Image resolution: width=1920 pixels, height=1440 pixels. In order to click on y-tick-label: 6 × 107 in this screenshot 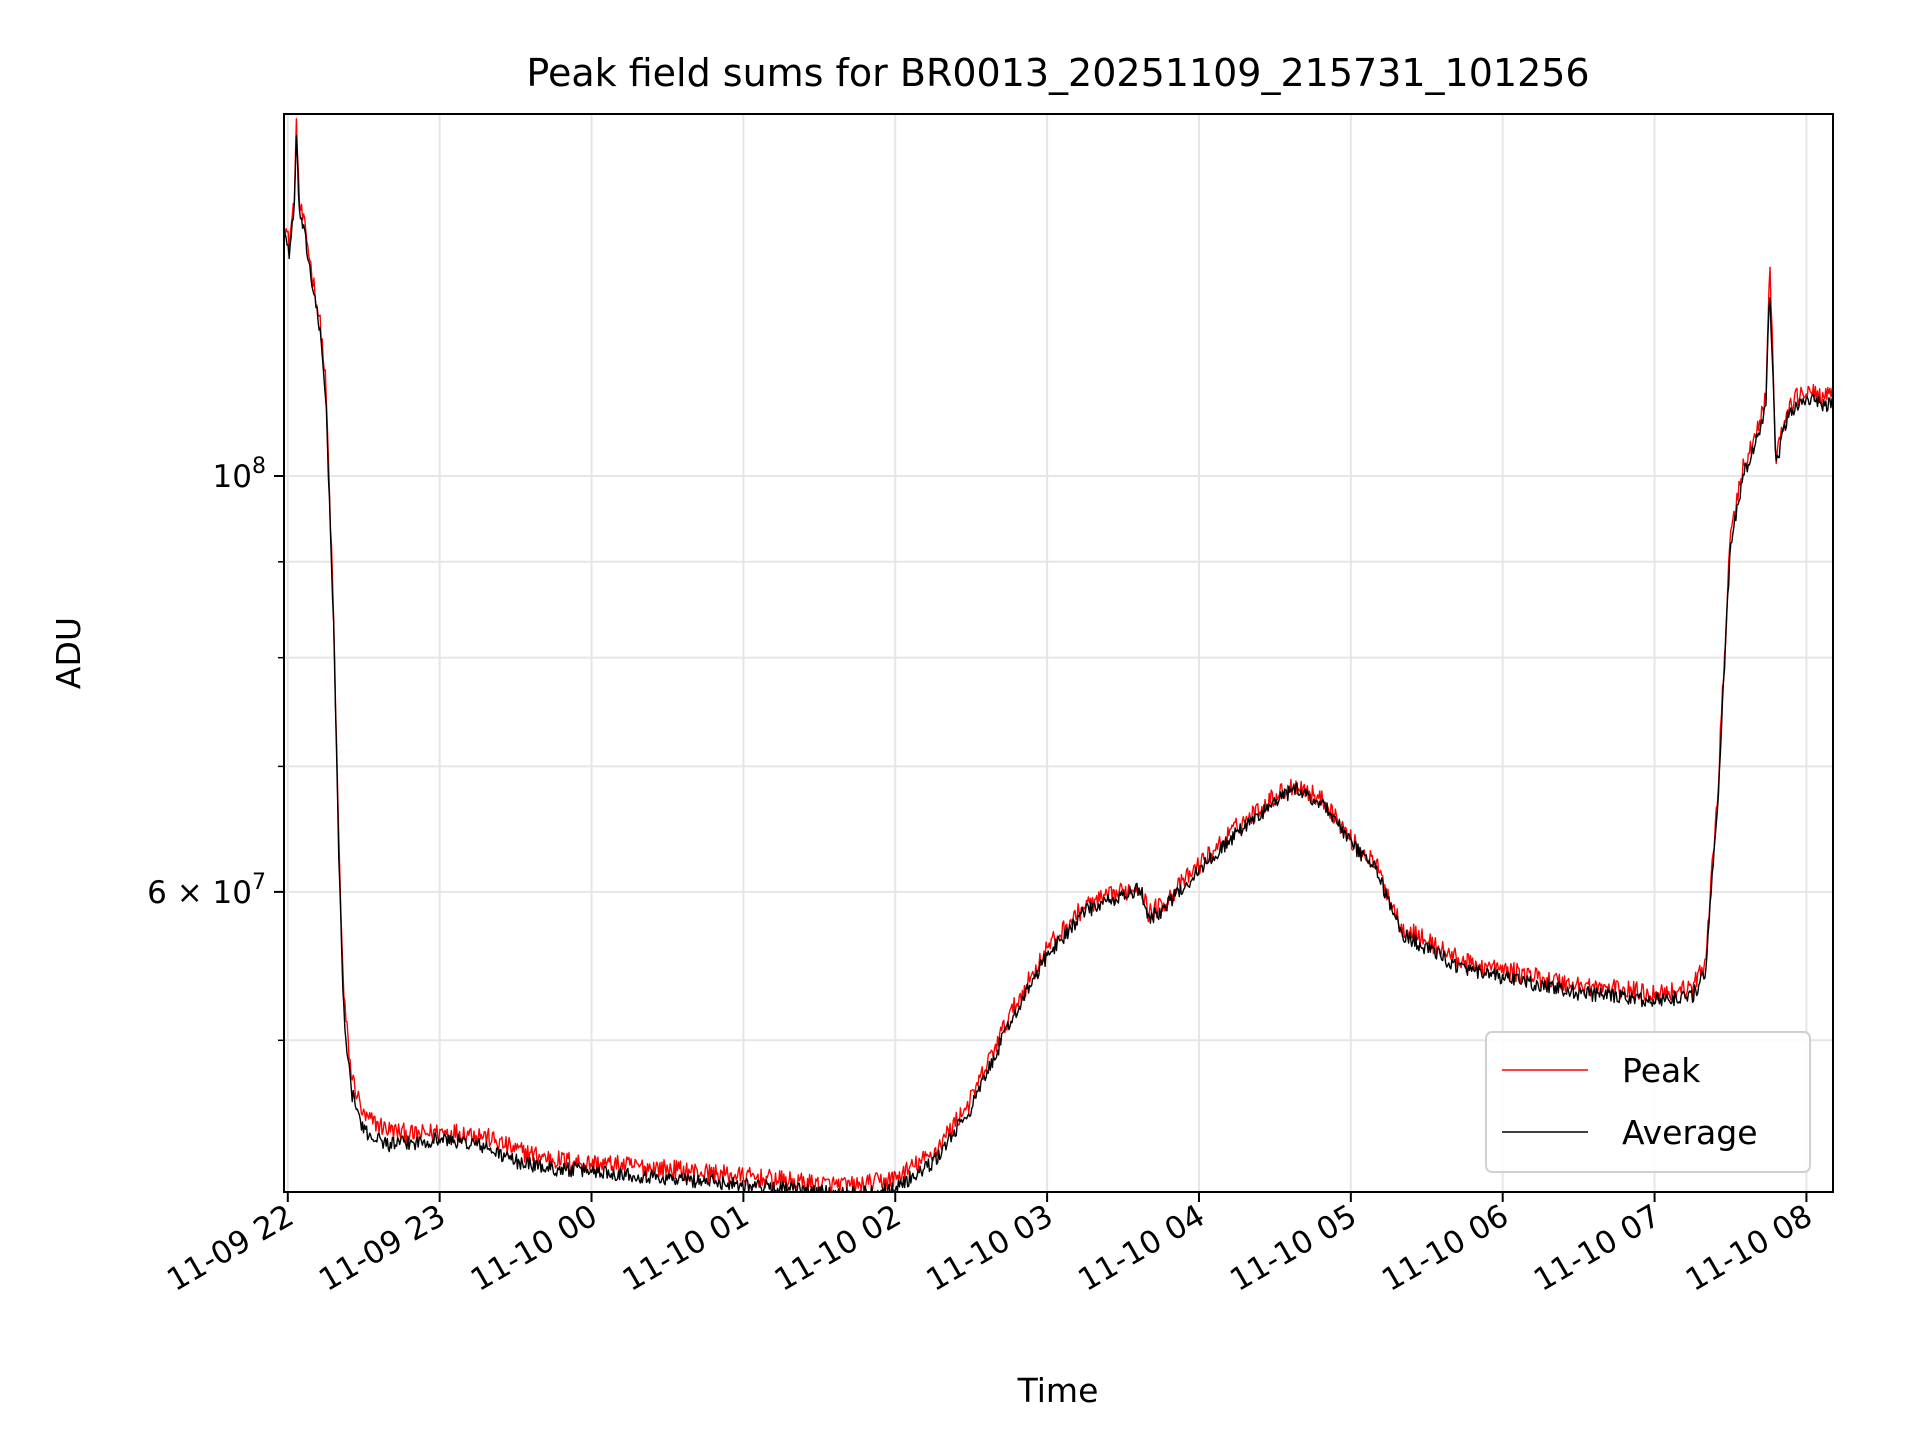, I will do `click(206, 890)`.